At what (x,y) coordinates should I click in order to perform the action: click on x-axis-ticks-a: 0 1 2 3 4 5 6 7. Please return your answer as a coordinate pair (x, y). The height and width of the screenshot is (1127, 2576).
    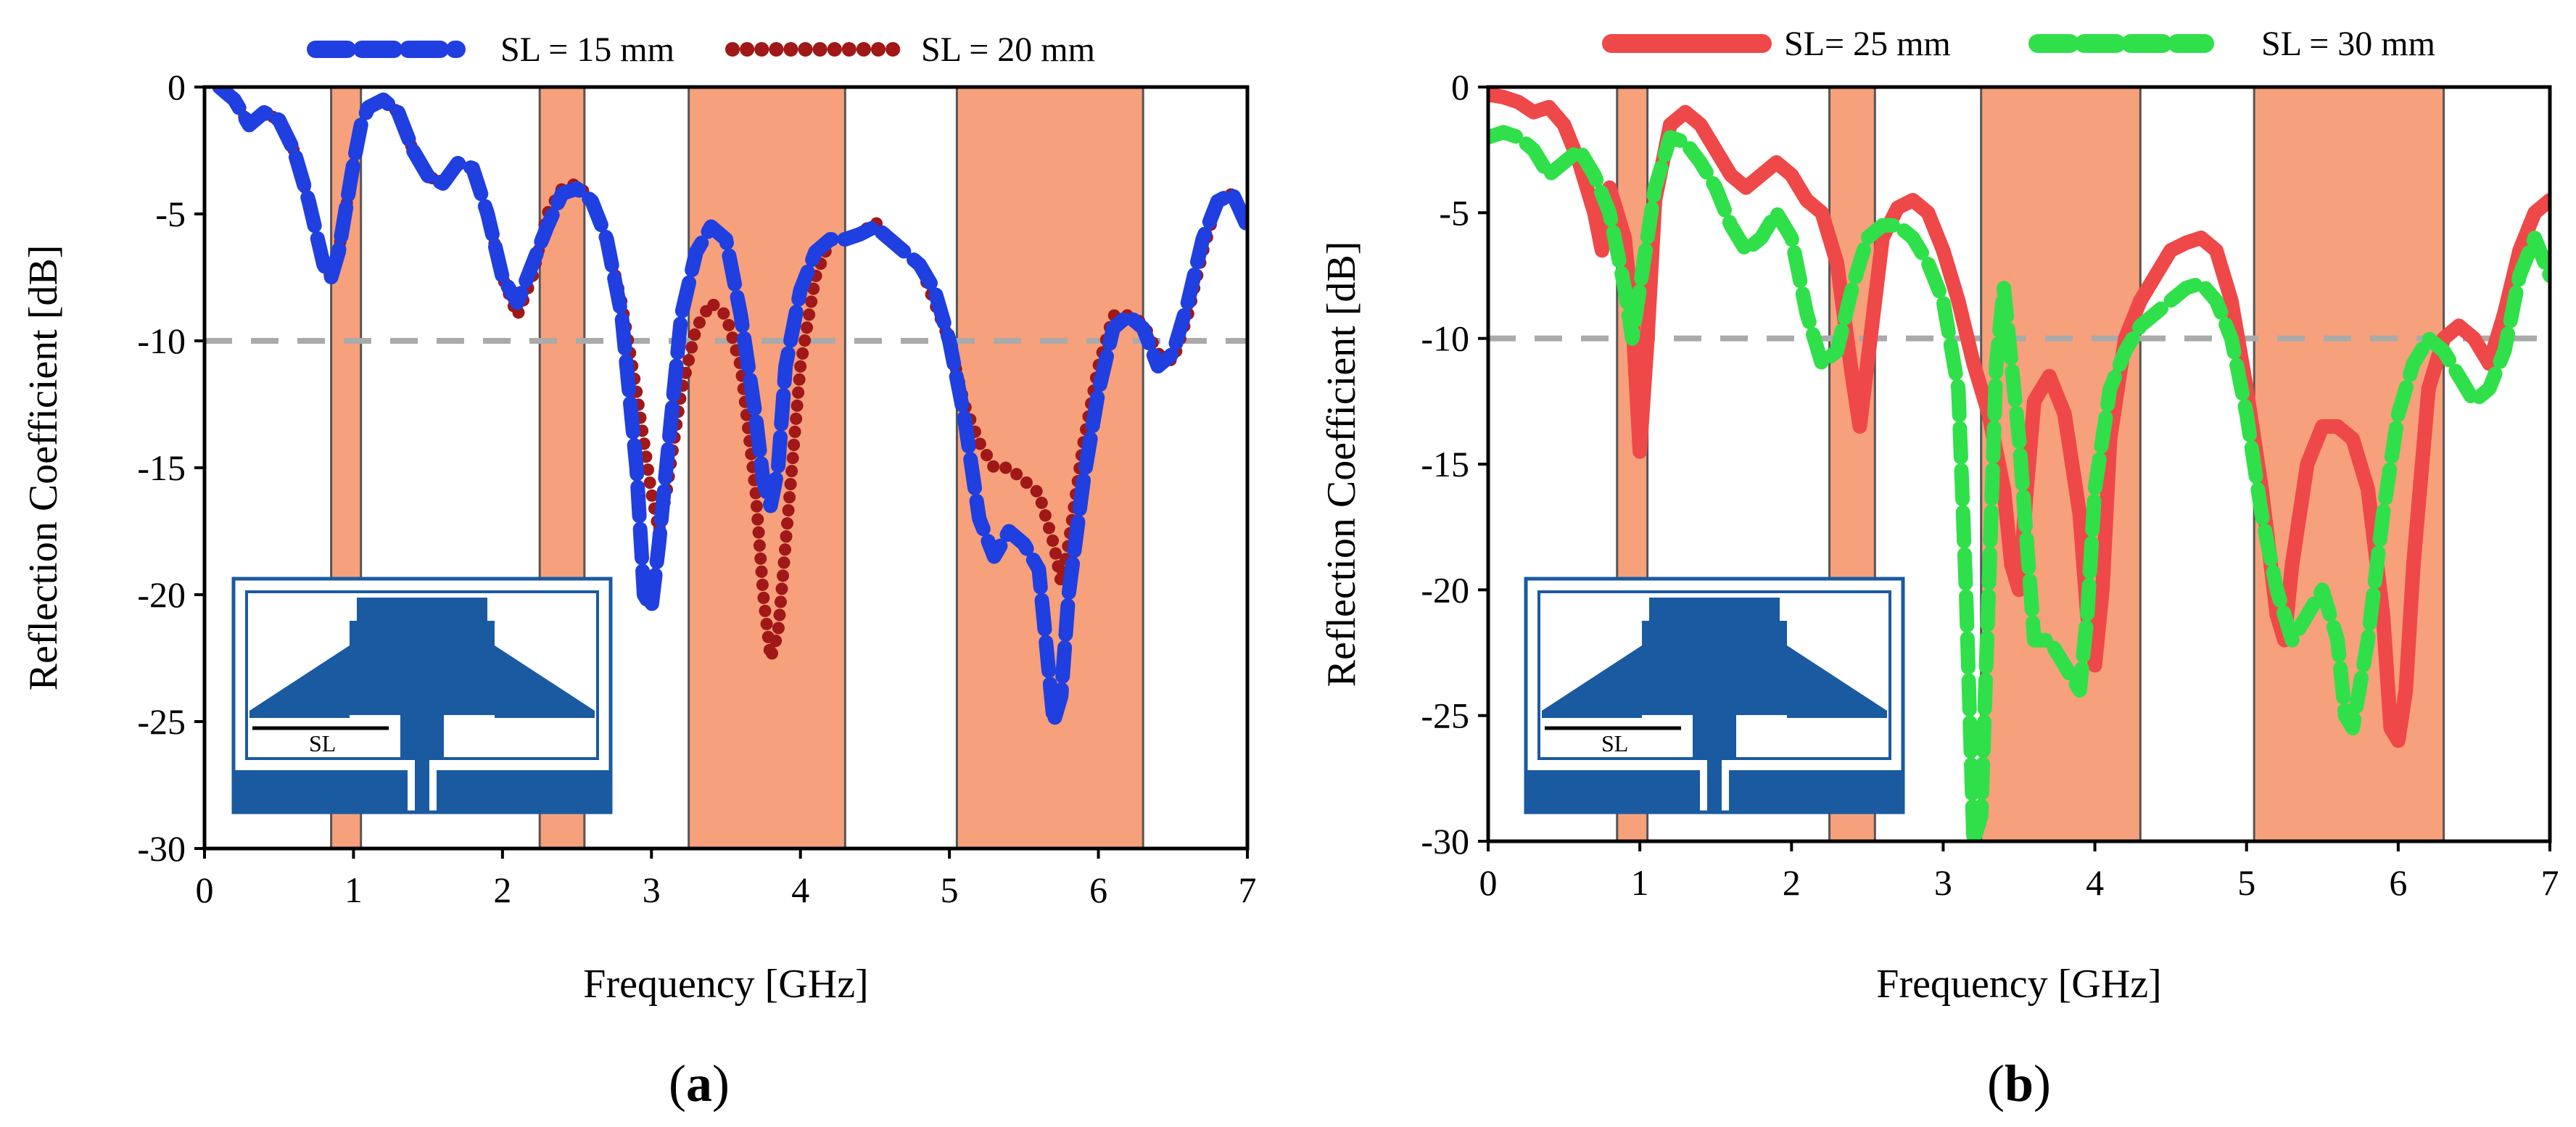
    Looking at the image, I should click on (726, 879).